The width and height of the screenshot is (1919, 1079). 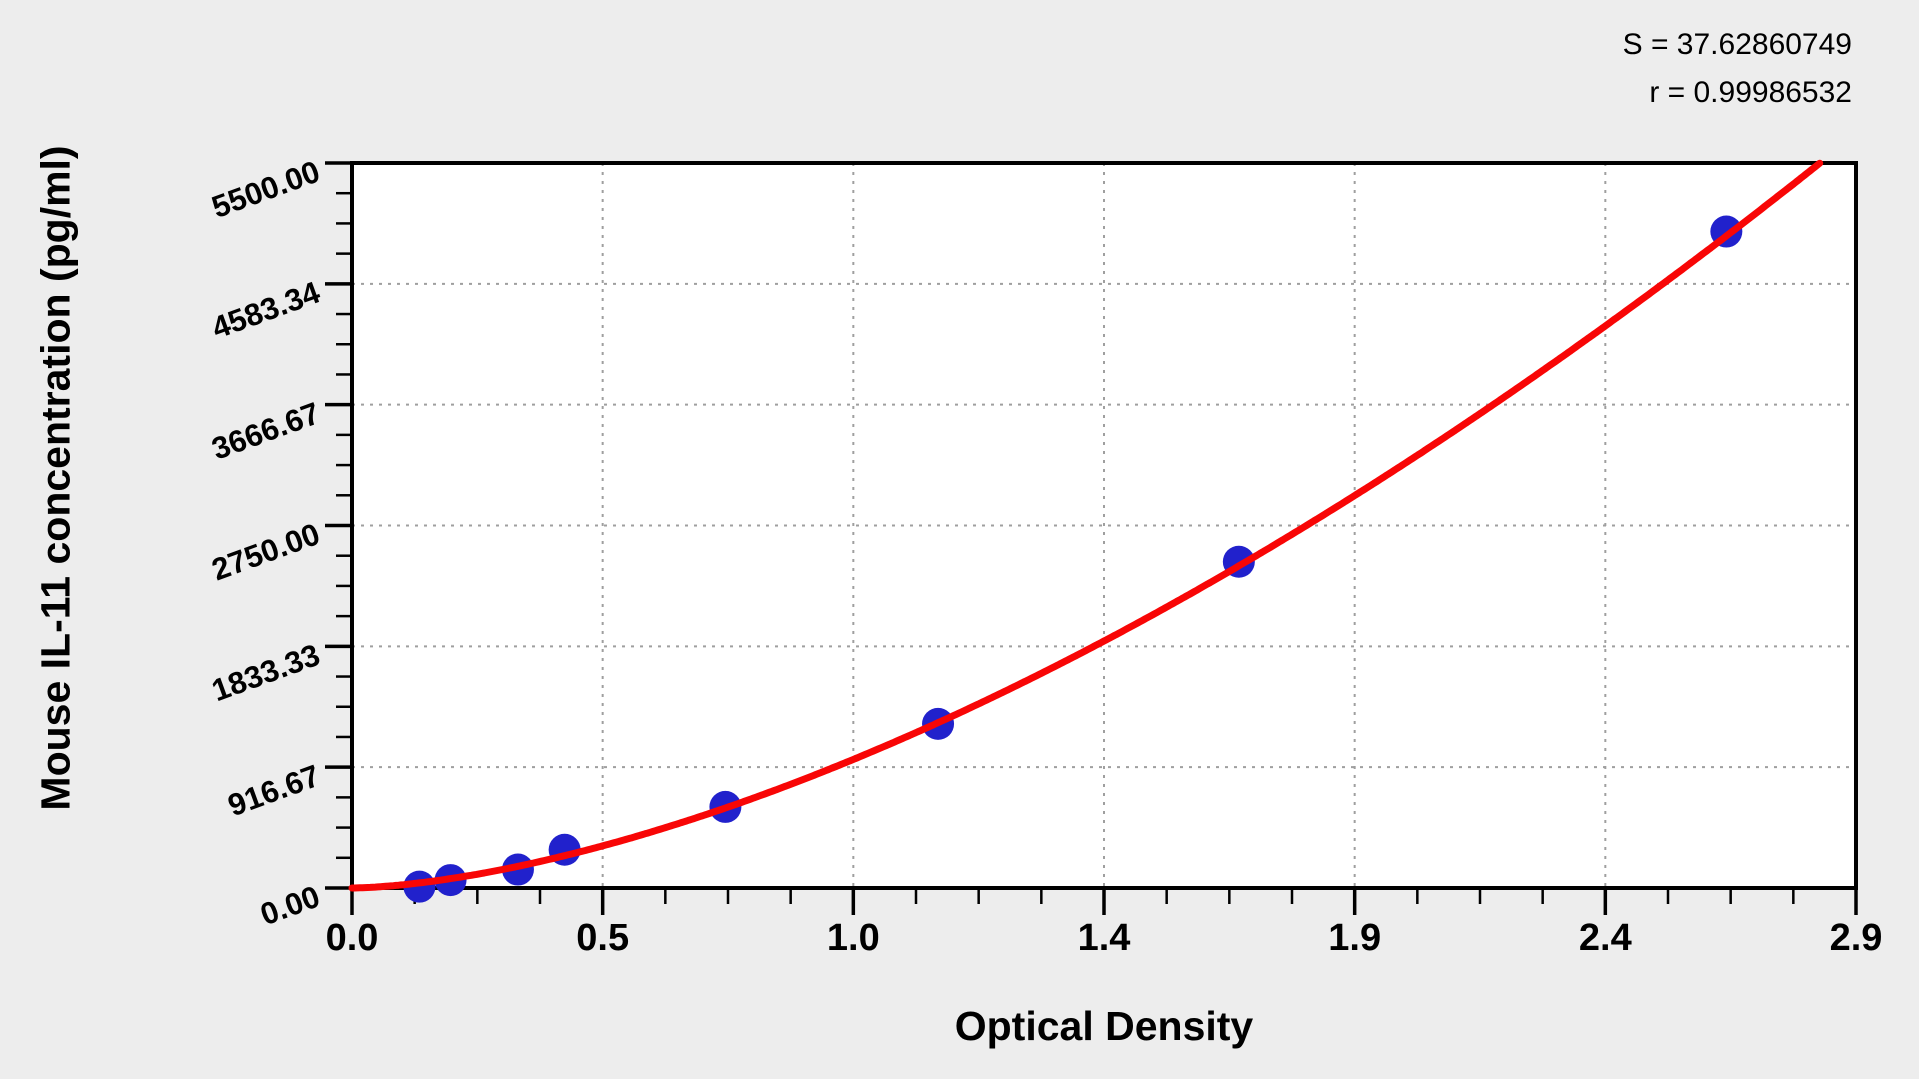 What do you see at coordinates (55, 478) in the screenshot?
I see `y-axis-title: Mouse IL-11 concentration (pg/ml)` at bounding box center [55, 478].